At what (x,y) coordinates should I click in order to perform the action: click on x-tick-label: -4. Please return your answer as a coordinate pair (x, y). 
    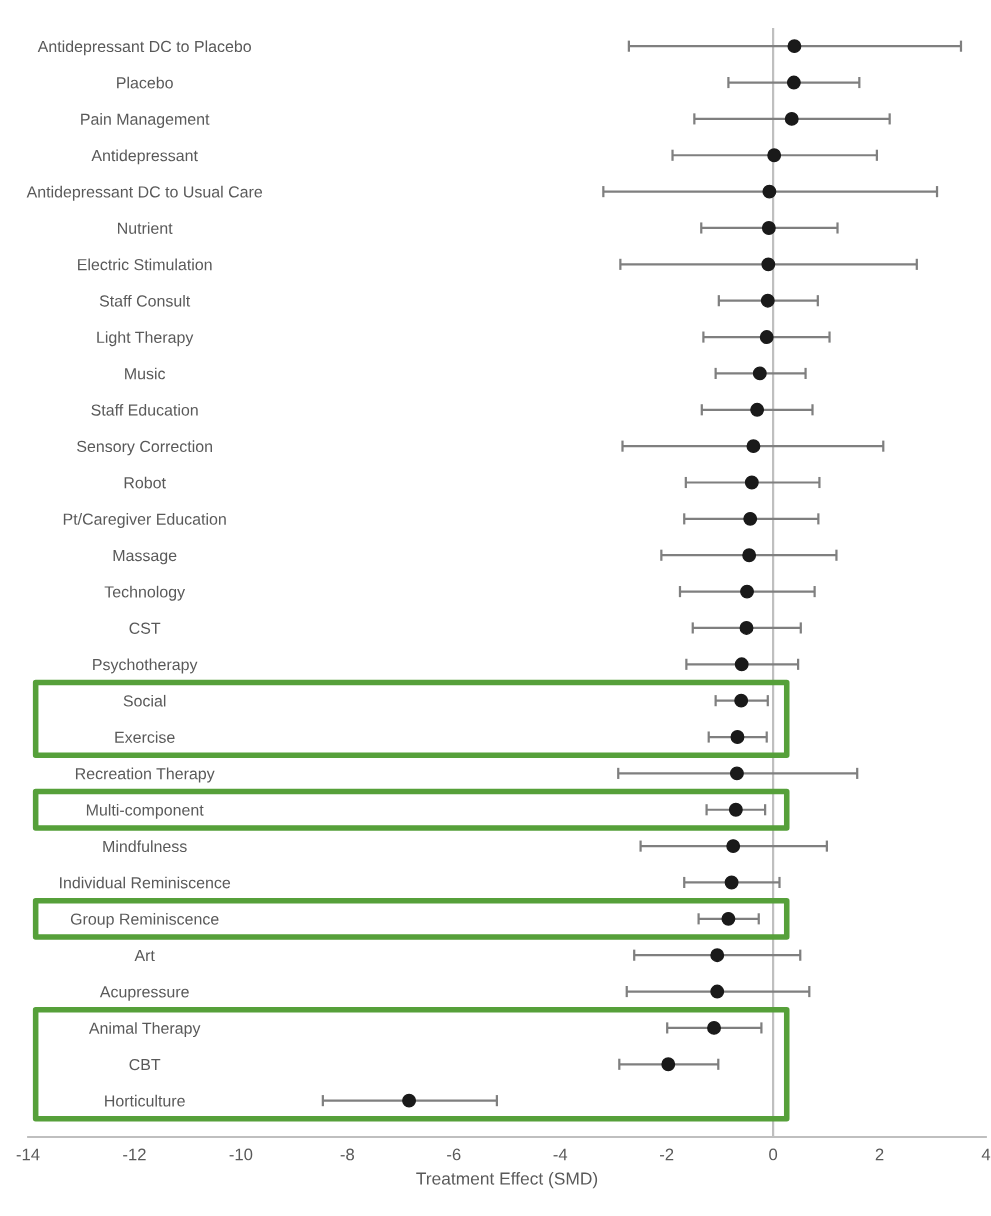
    Looking at the image, I should click on (560, 1154).